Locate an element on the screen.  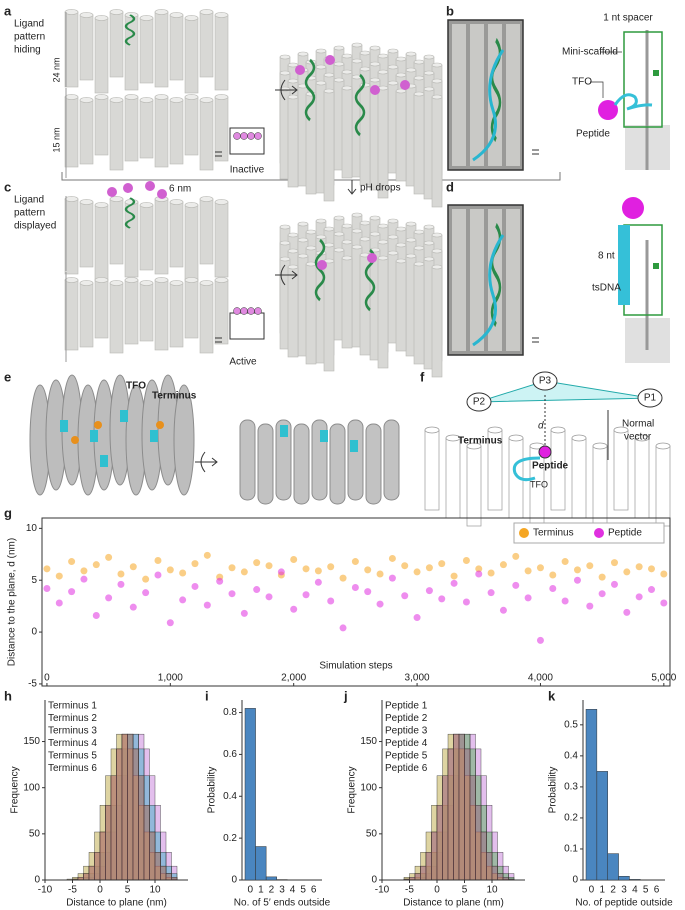
legend-label: Peptide 4 is located at coordinates (406, 743).